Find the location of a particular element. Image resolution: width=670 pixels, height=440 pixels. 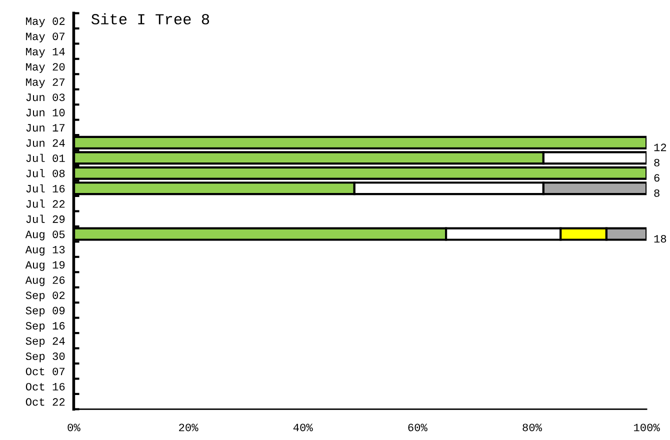

y-tick-label: Sep 02 is located at coordinates (45, 297).